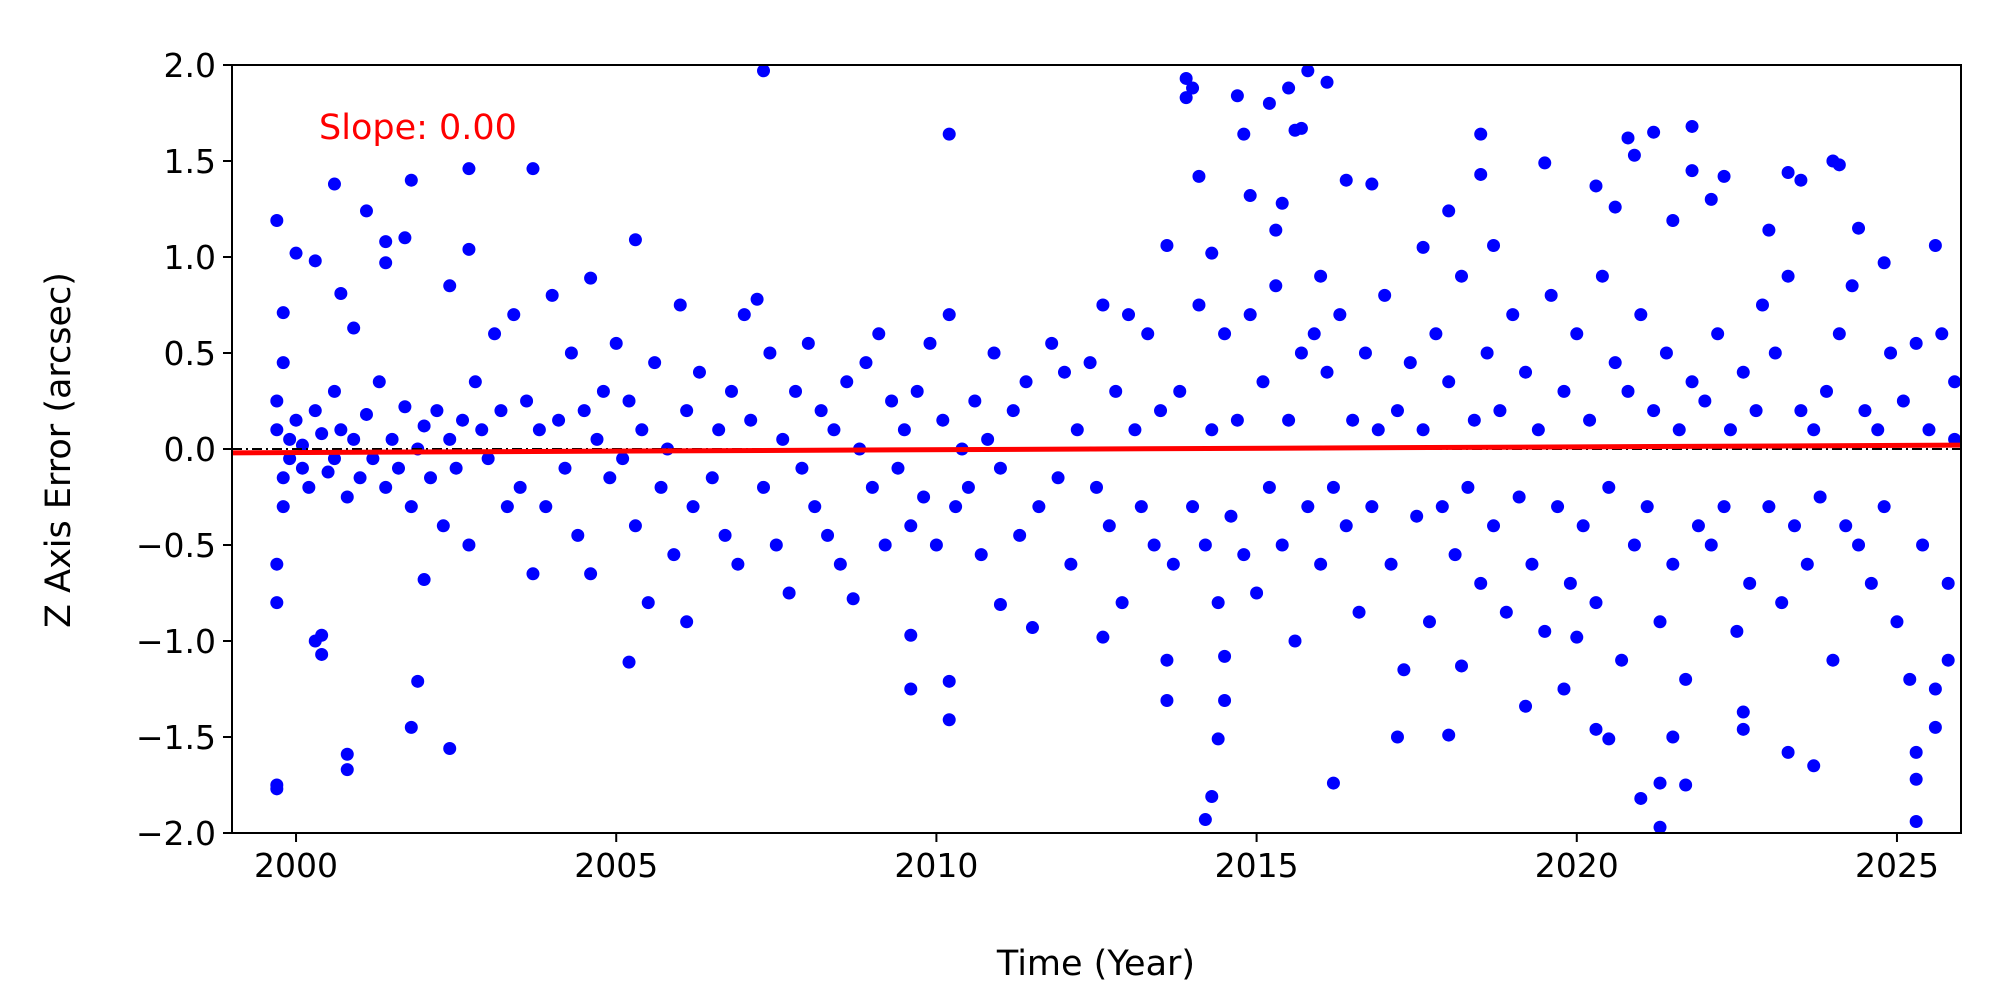 The width and height of the screenshot is (2000, 1000). What do you see at coordinates (936, 865) in the screenshot?
I see `x-tick-label: 2010` at bounding box center [936, 865].